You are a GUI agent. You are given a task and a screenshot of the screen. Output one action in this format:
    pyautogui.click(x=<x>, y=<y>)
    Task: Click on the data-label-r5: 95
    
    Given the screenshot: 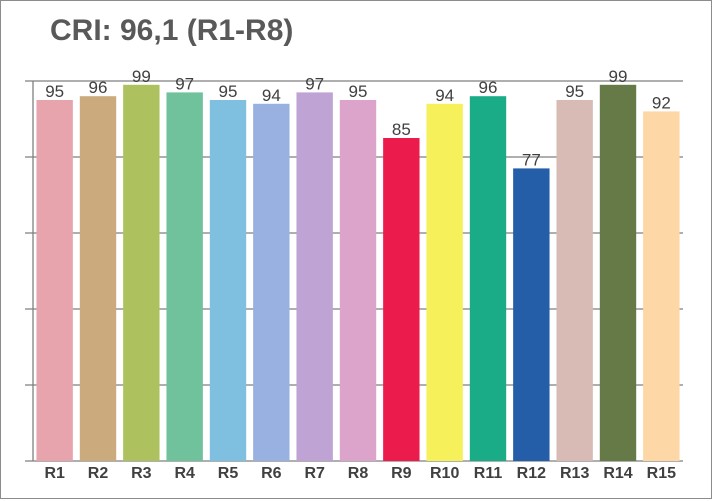 What is the action you would take?
    pyautogui.click(x=228, y=91)
    